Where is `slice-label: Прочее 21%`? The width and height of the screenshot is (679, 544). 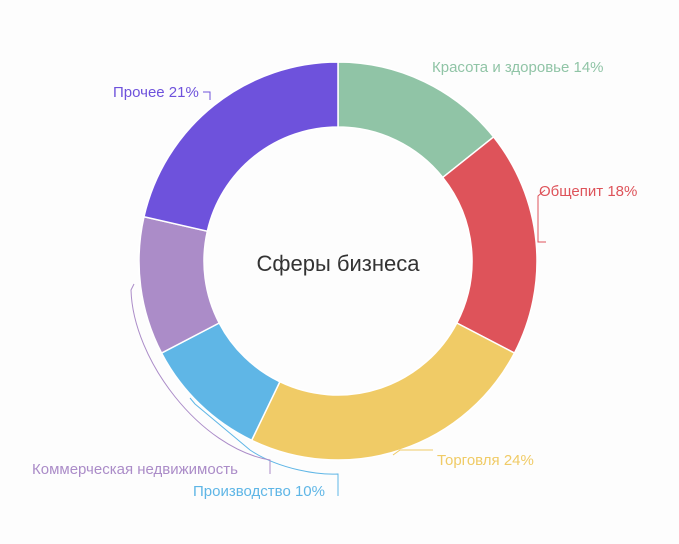 slice-label: Прочее 21% is located at coordinates (156, 92).